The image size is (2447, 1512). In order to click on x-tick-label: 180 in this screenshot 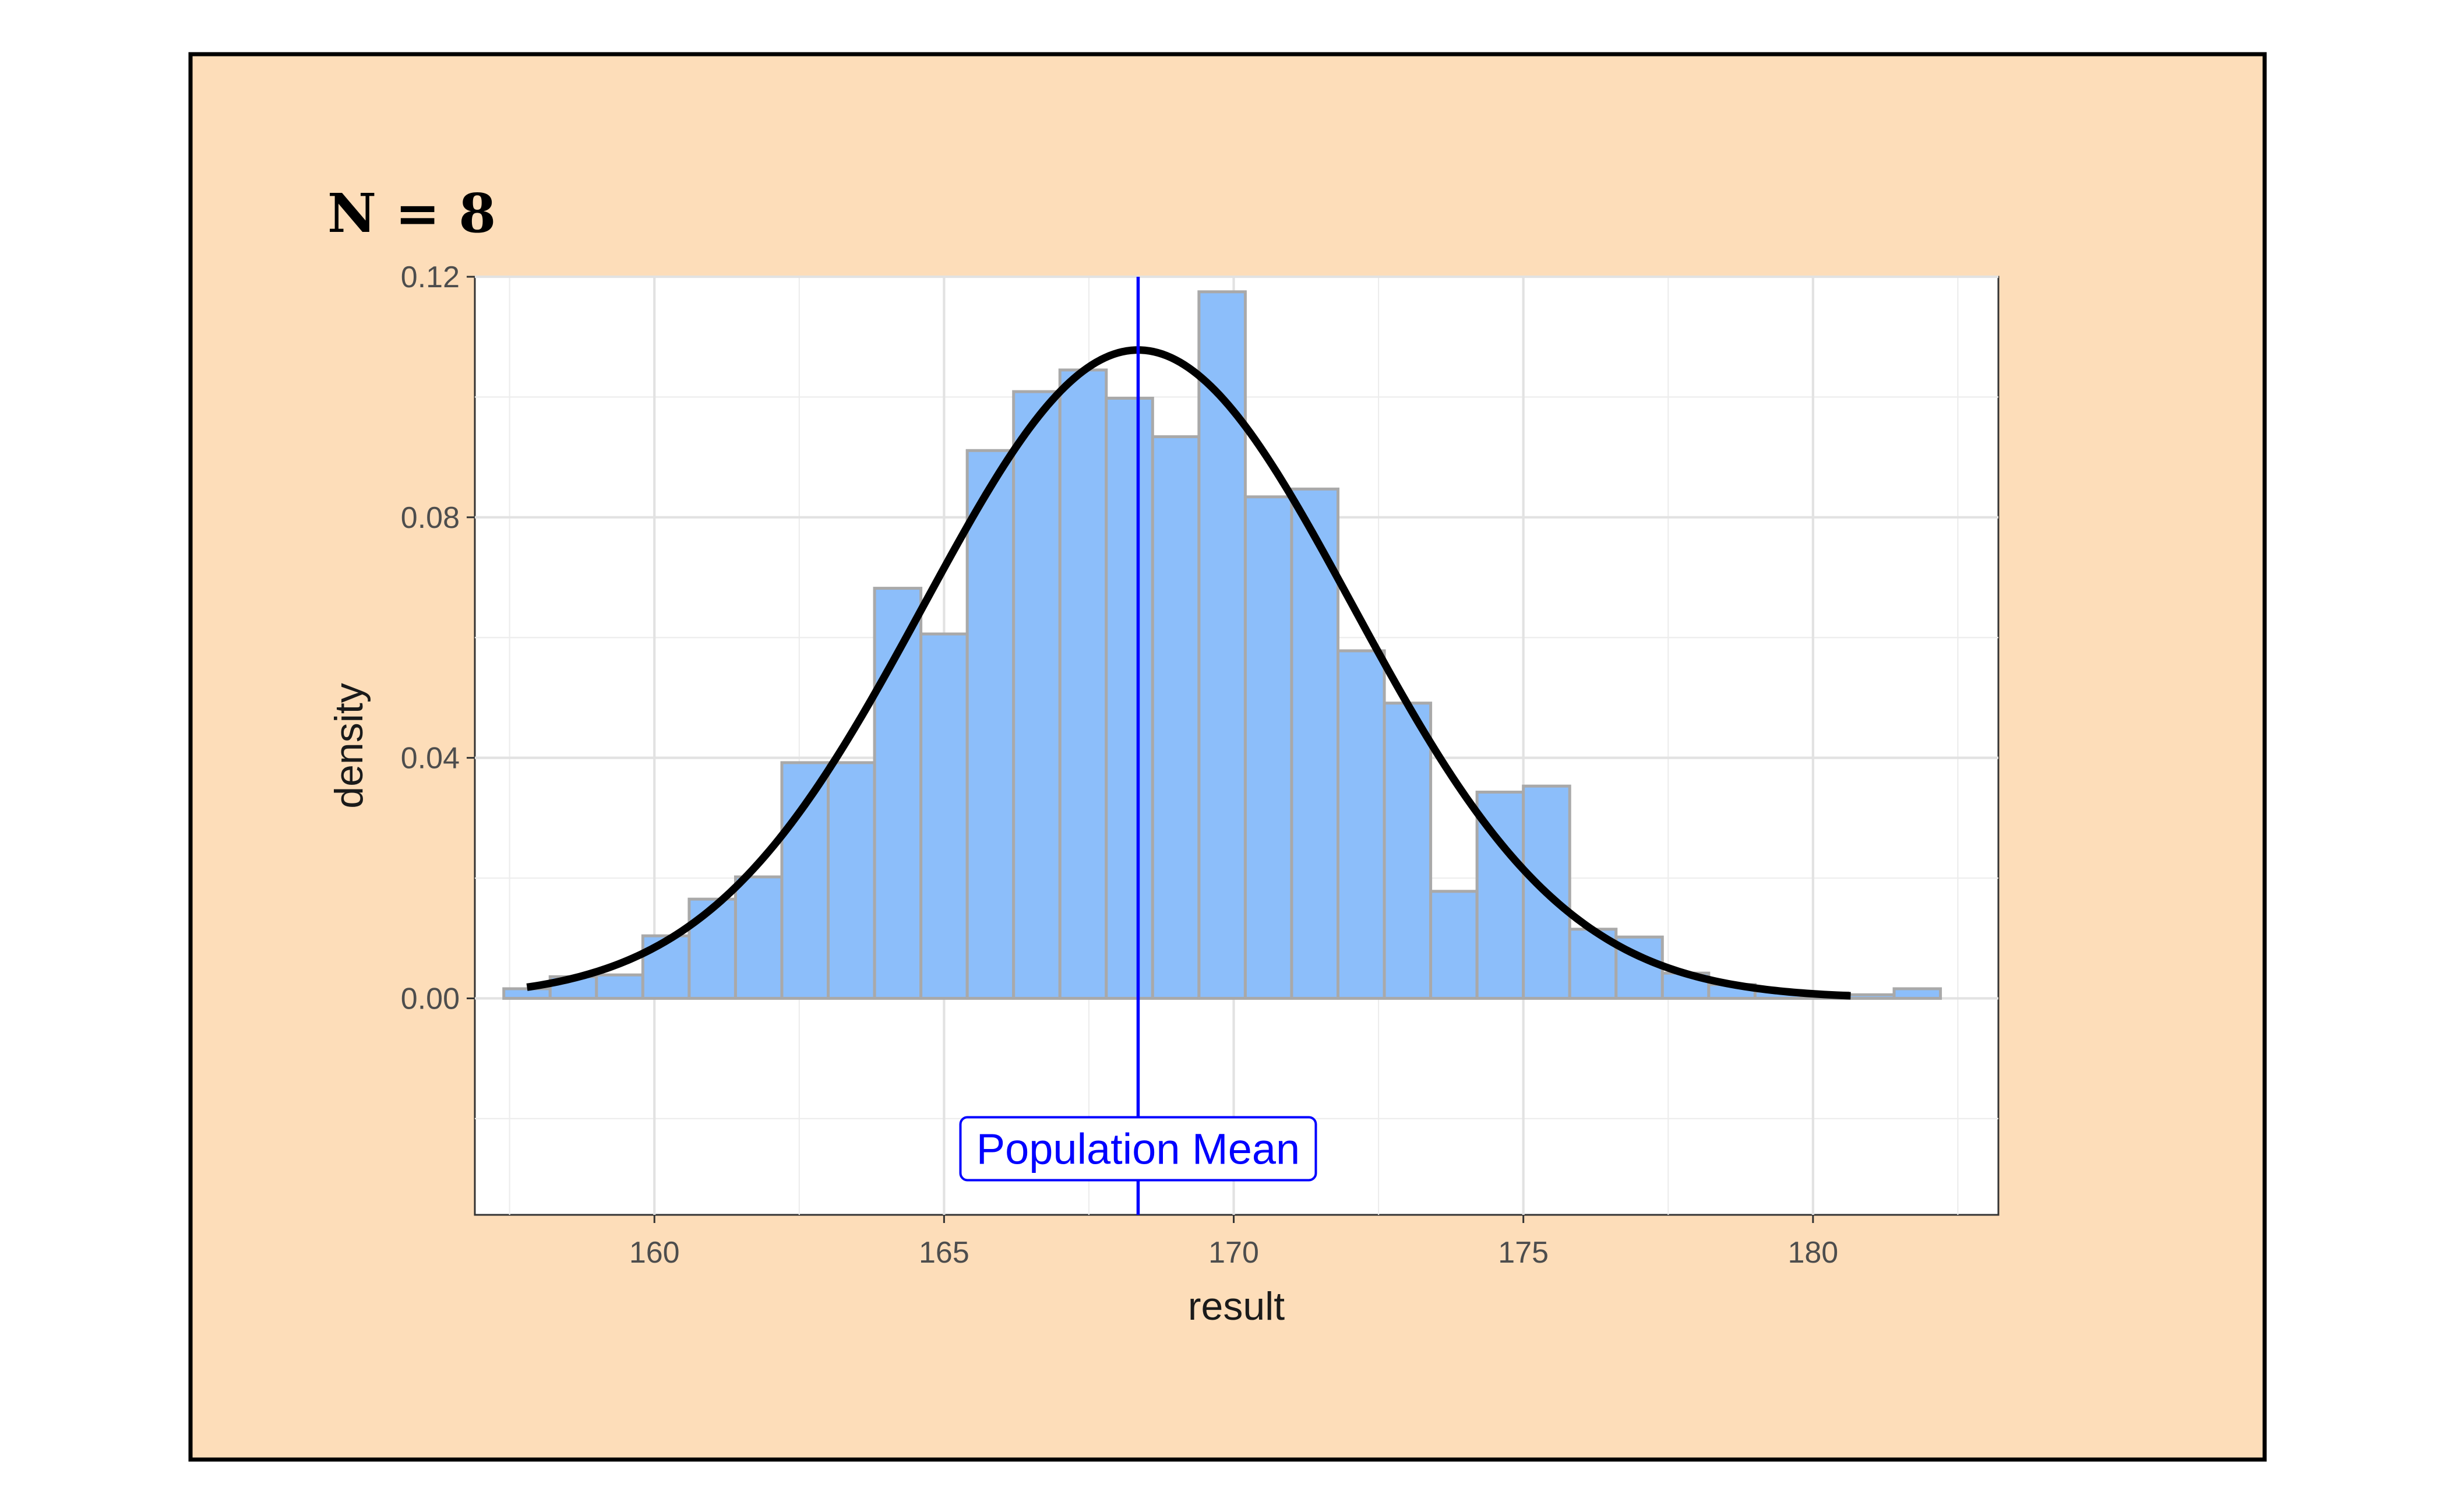, I will do `click(1812, 1253)`.